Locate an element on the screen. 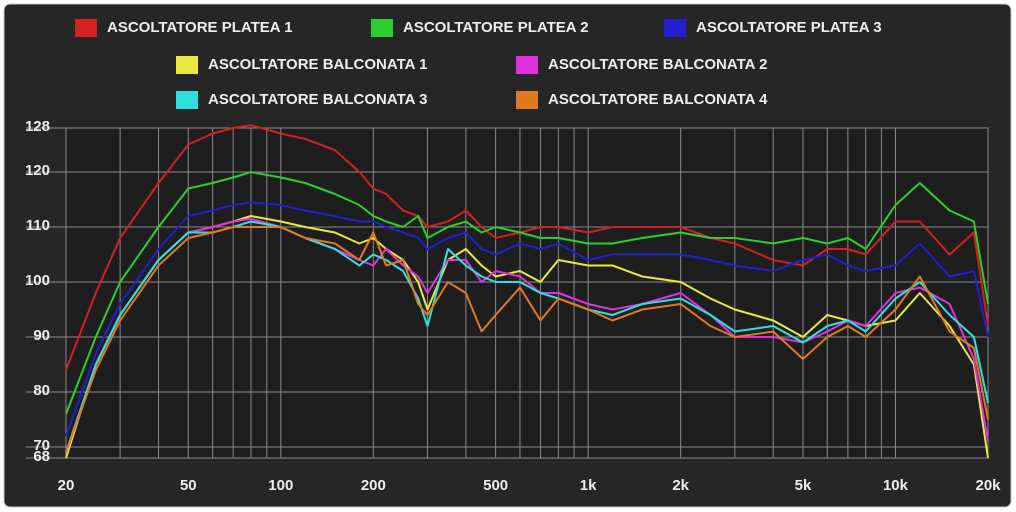  y-tick-label: 68 is located at coordinates (41, 456).